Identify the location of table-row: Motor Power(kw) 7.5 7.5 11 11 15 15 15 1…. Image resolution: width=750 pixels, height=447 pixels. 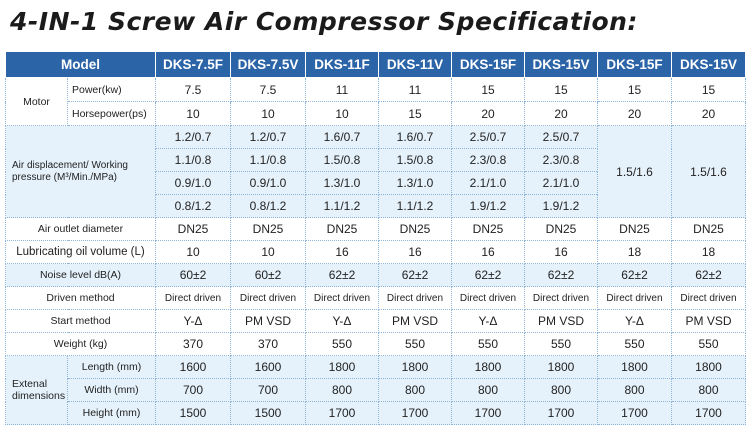
(375, 101).